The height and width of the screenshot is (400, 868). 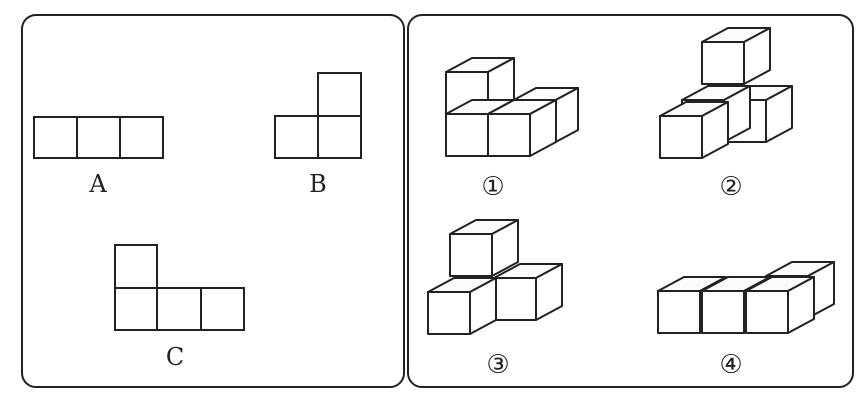 What do you see at coordinates (730, 187) in the screenshot?
I see `figure-label-2: ②` at bounding box center [730, 187].